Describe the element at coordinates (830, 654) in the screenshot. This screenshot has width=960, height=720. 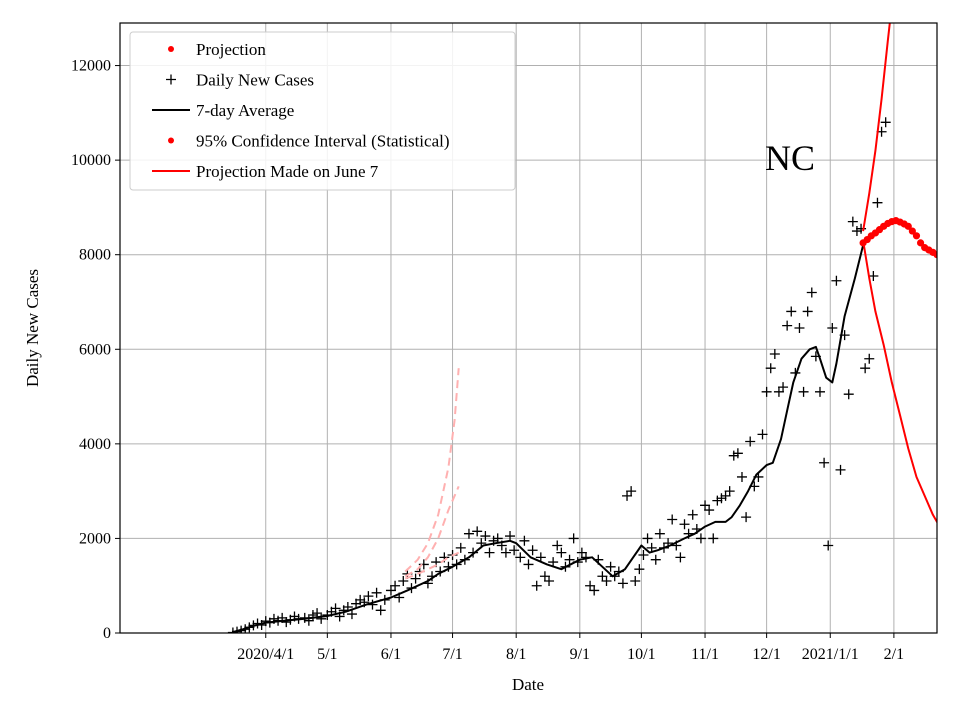
I see `x-tick-label: 2021/1/1` at that location.